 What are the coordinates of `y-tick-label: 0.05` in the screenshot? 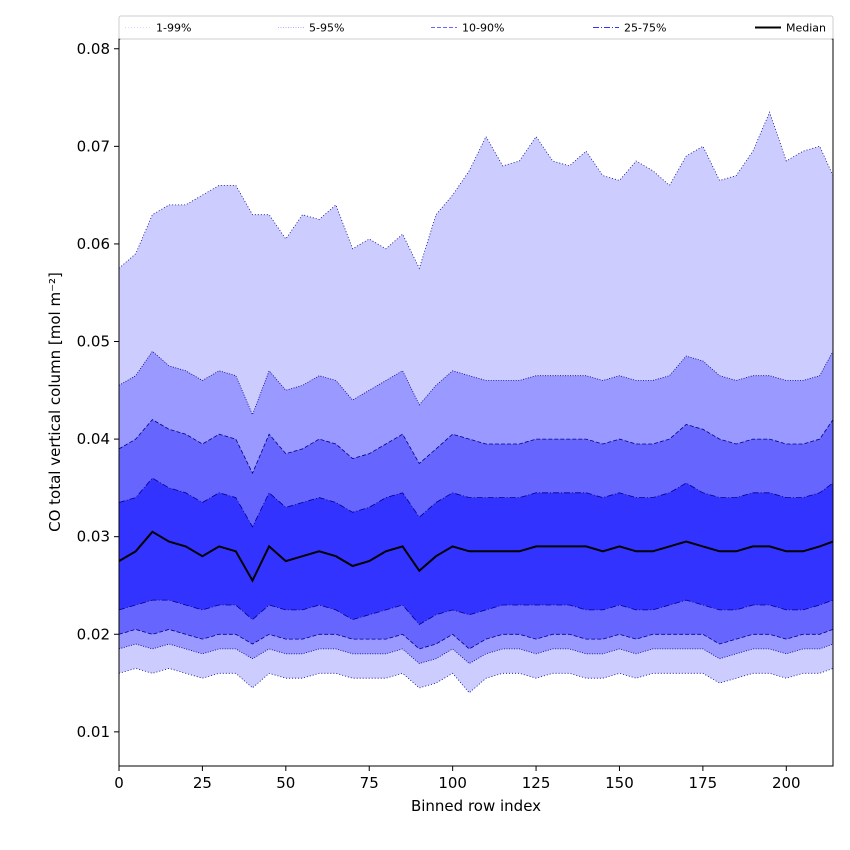 It's located at (93, 342).